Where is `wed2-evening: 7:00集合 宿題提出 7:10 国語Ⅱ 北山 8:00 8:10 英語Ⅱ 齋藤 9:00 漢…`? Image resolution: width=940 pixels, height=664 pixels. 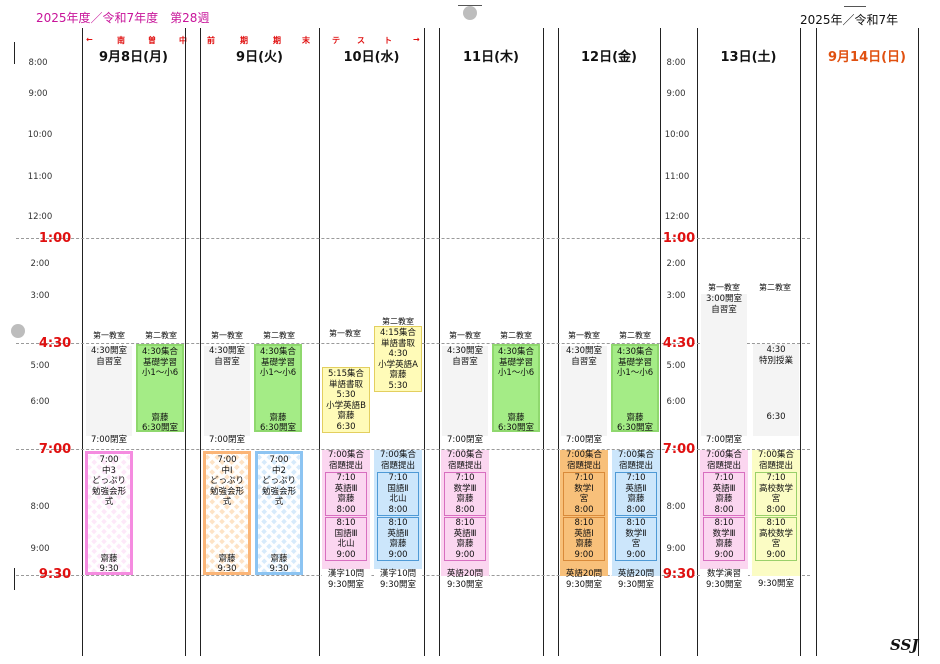
wed2-evening: 7:00集合 宿題提出 7:10 国語Ⅱ 北山 8:00 8:10 英語Ⅱ 齋藤 9:00 漢… is located at coordinates (398, 520).